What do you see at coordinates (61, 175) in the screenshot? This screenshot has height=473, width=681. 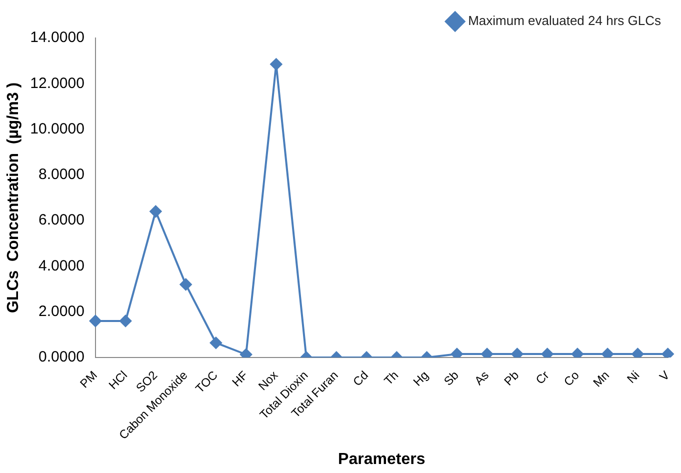 I see `y-tick-label: 8.0000` at bounding box center [61, 175].